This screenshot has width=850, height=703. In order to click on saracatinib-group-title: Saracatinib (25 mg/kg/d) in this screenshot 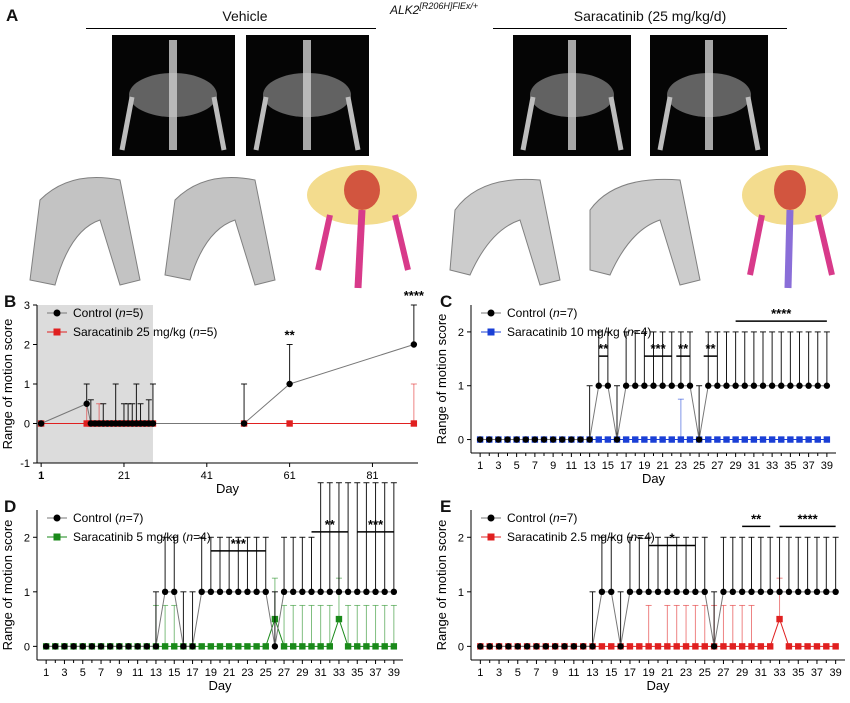, I will do `click(650, 16)`.